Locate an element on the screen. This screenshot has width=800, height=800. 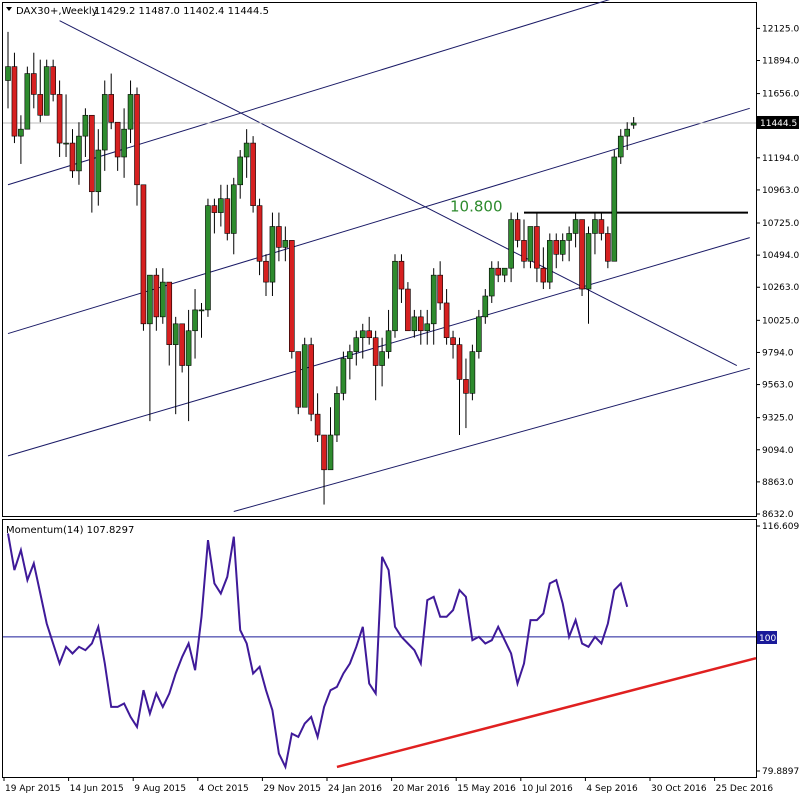
momentum-tick-label: 79.8897 is located at coordinates (780, 772).